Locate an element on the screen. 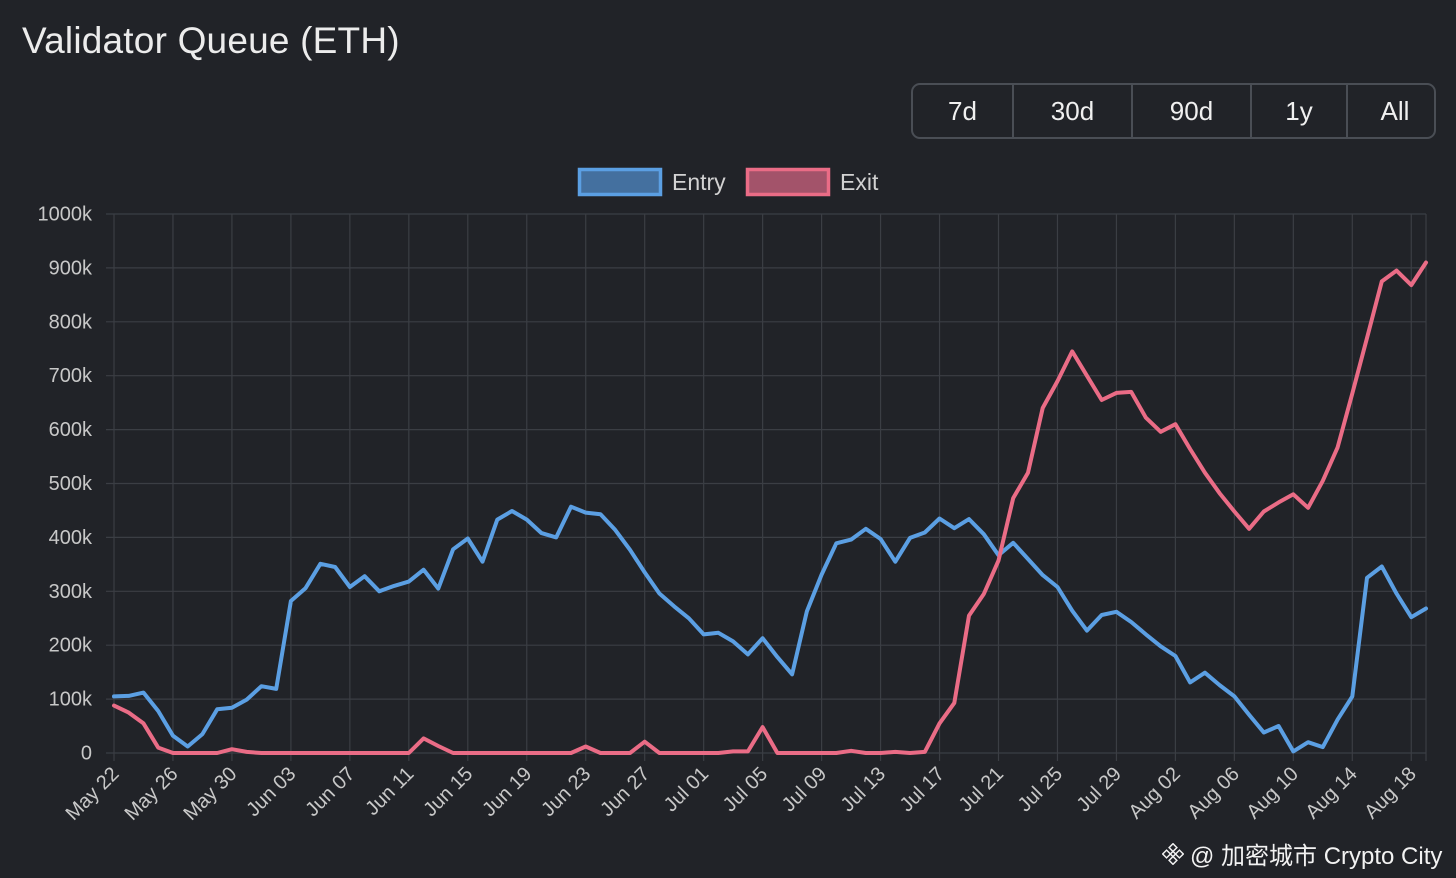  x-tick-label: Jun 11 is located at coordinates (389, 791).